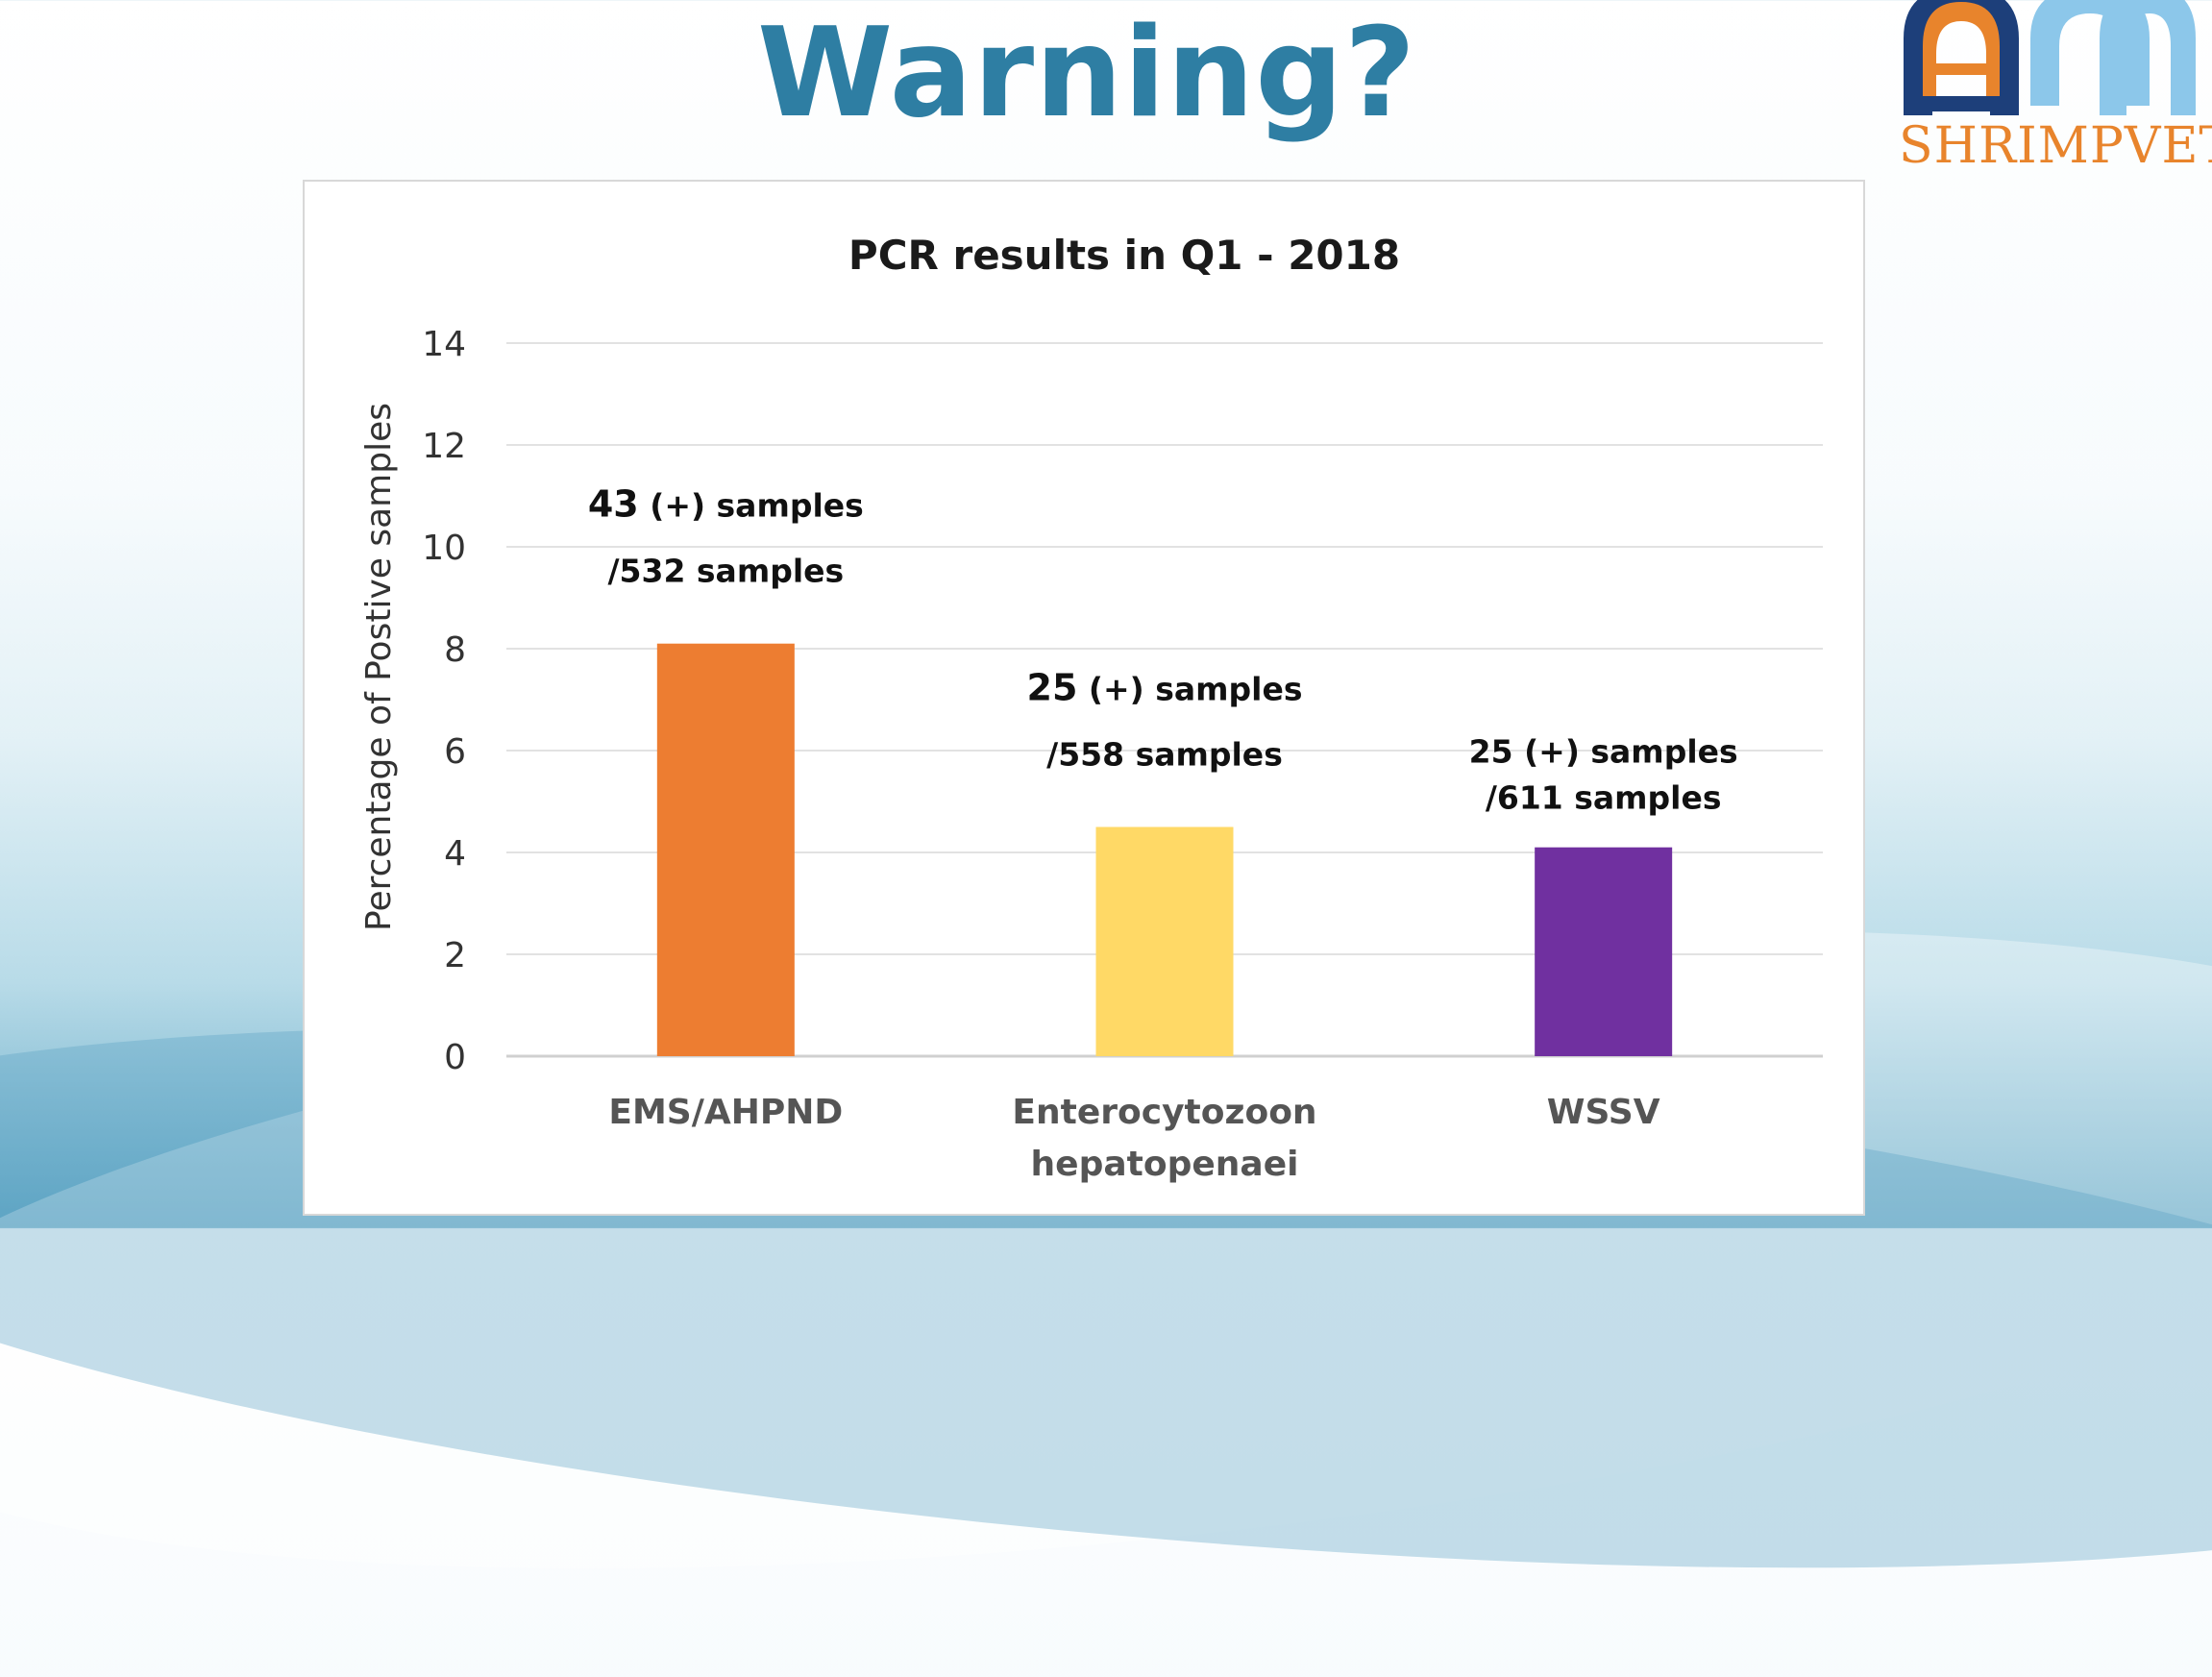  What do you see at coordinates (455, 955) in the screenshot?
I see `y-tick-label: 2` at bounding box center [455, 955].